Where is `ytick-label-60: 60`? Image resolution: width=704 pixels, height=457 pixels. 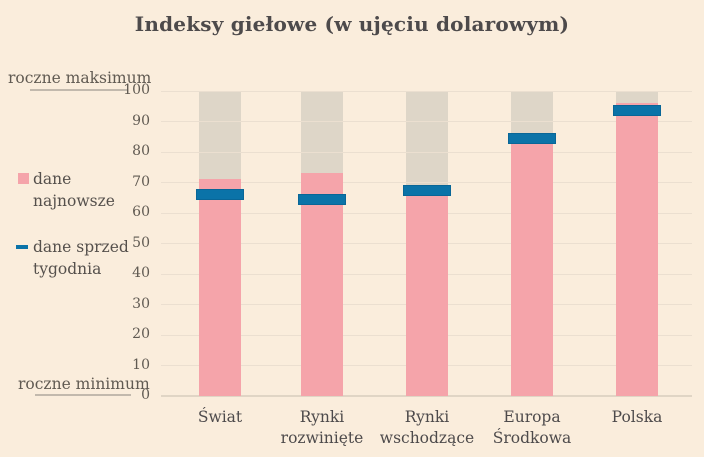 ytick-label-60: 60 is located at coordinates (141, 212).